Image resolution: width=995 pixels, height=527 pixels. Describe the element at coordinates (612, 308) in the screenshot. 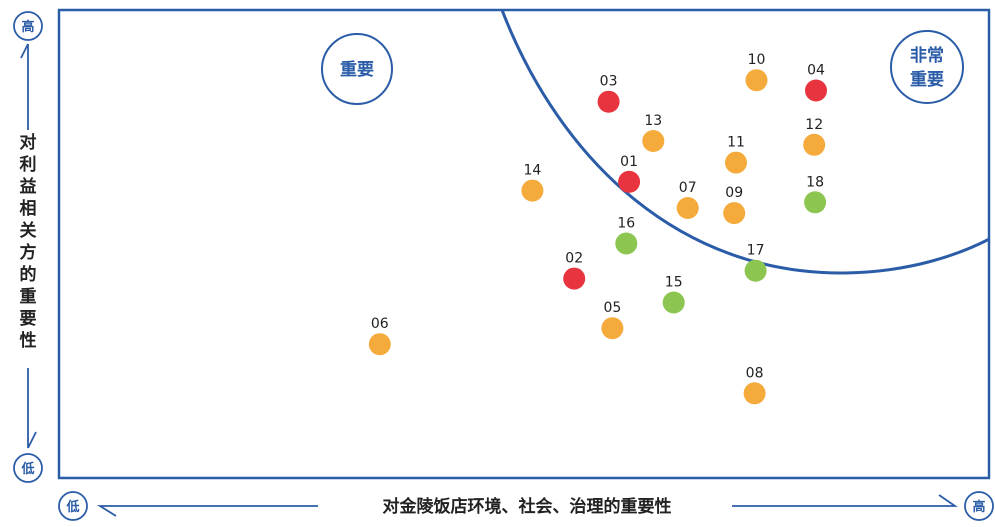

I see `point-label-05: 05` at that location.